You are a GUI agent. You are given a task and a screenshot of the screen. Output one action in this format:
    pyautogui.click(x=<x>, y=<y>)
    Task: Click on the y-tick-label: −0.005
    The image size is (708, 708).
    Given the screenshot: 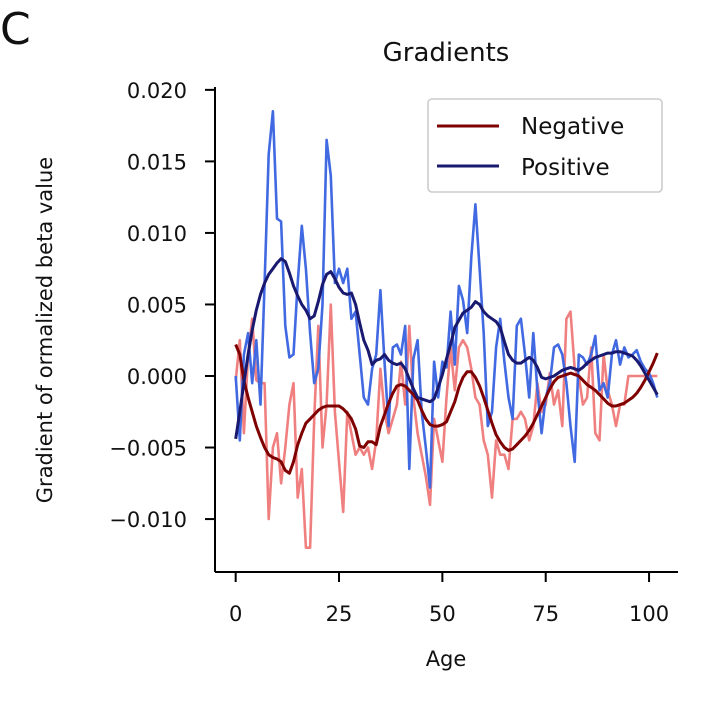 What is the action you would take?
    pyautogui.click(x=148, y=449)
    